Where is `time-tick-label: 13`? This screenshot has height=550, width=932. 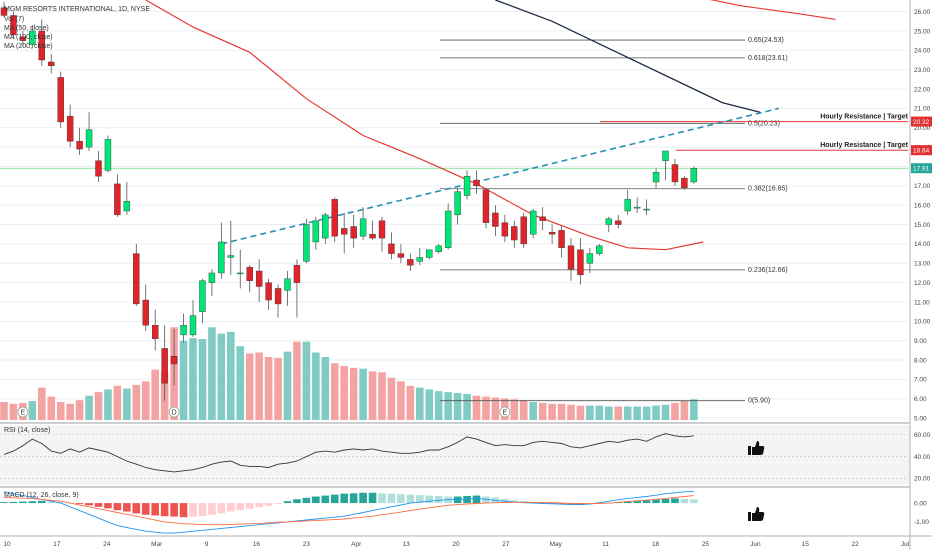 time-tick-label: 13 is located at coordinates (406, 544).